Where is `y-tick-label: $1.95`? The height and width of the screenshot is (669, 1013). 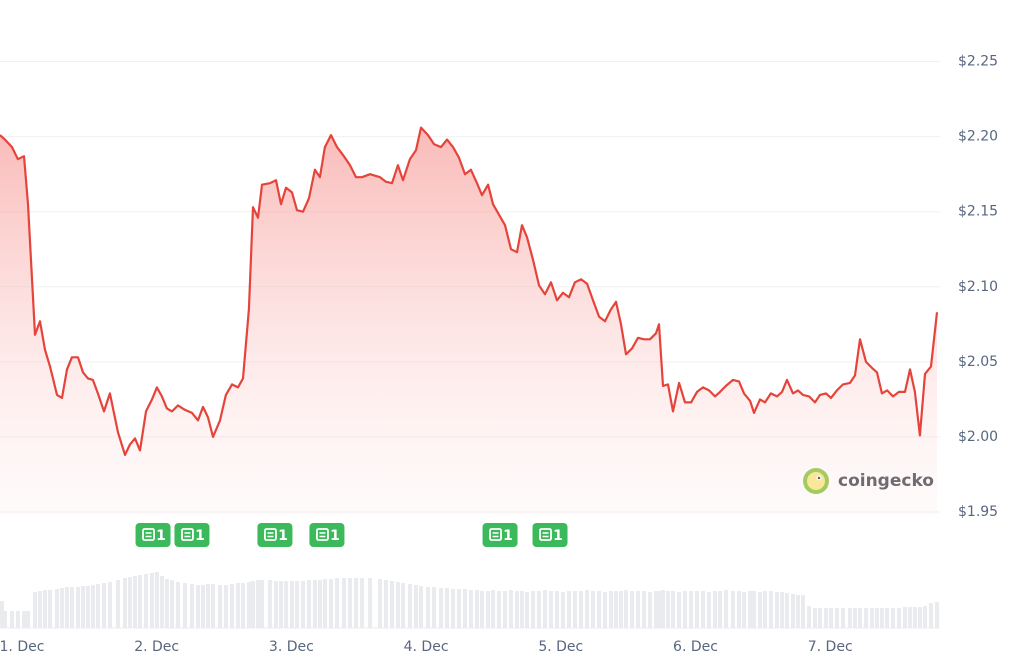 y-tick-label: $1.95 is located at coordinates (978, 512).